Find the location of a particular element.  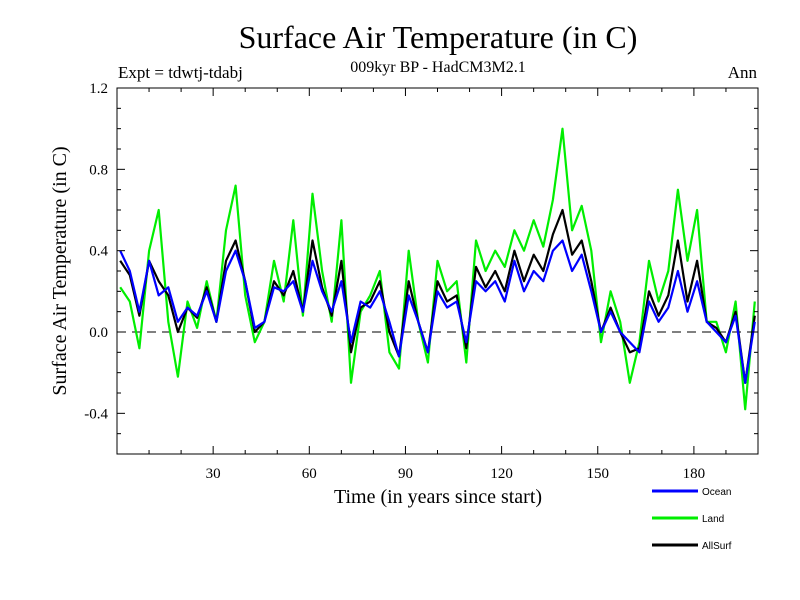

legend: Ocean Land AllSurf is located at coordinates (692, 519).